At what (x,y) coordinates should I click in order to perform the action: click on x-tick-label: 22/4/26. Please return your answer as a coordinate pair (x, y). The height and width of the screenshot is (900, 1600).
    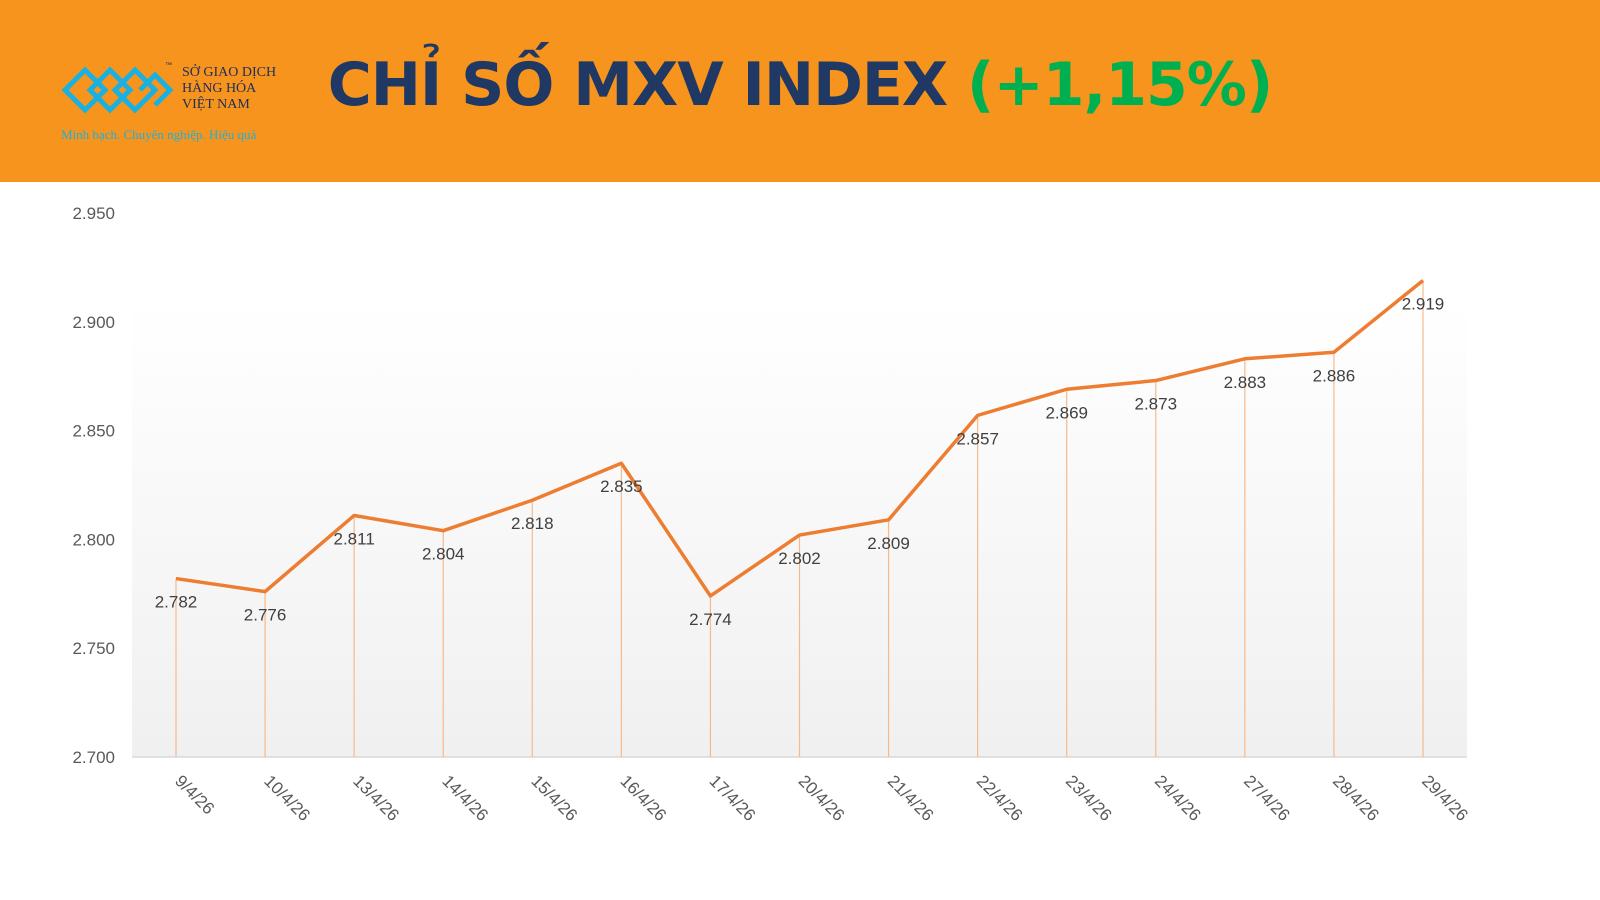
    Looking at the image, I should click on (1000, 798).